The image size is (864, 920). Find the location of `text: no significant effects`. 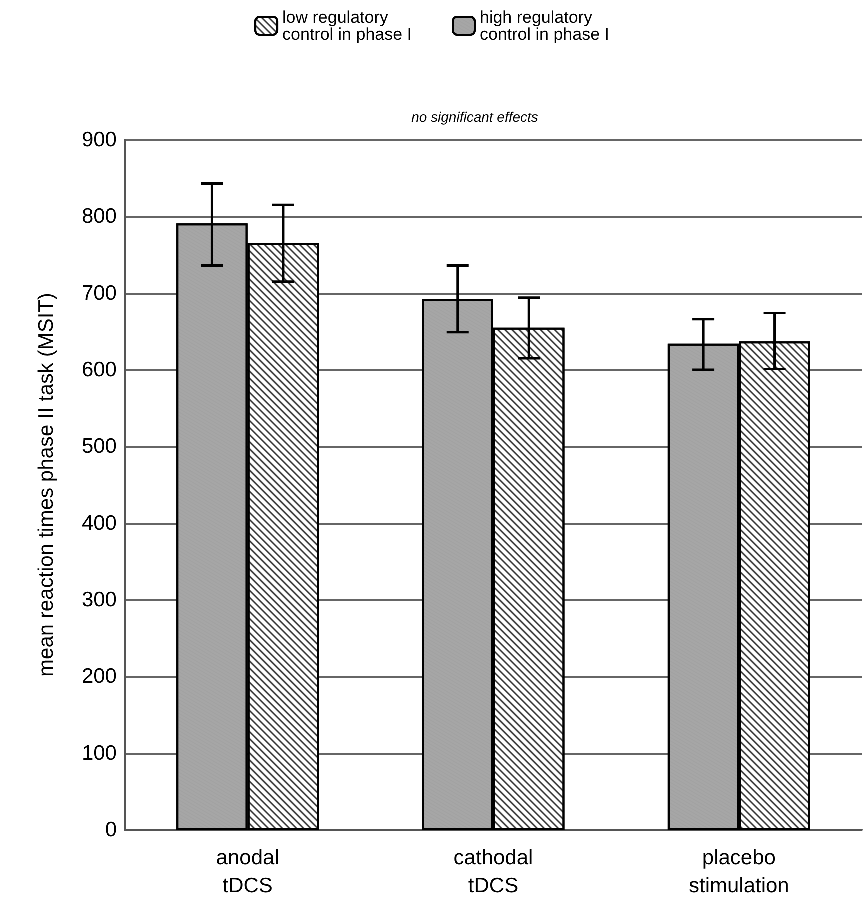

text: no significant effects is located at coordinates (475, 117).